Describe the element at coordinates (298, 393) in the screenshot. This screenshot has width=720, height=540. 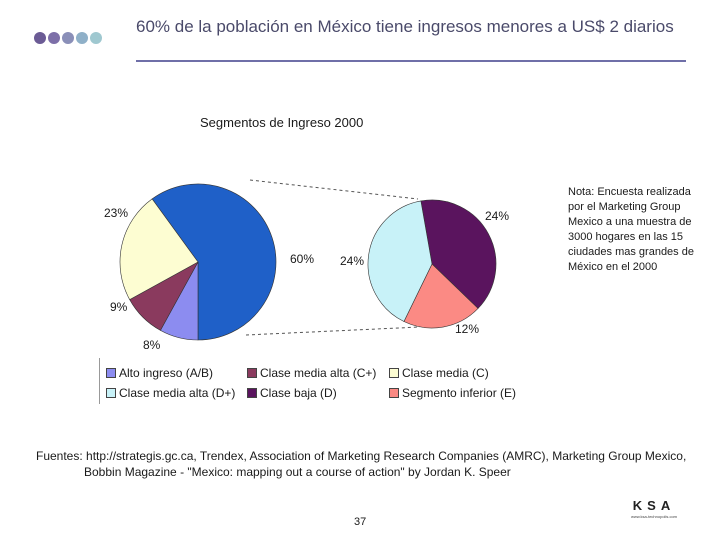
I see `legend-label: Clase baja (D)` at that location.